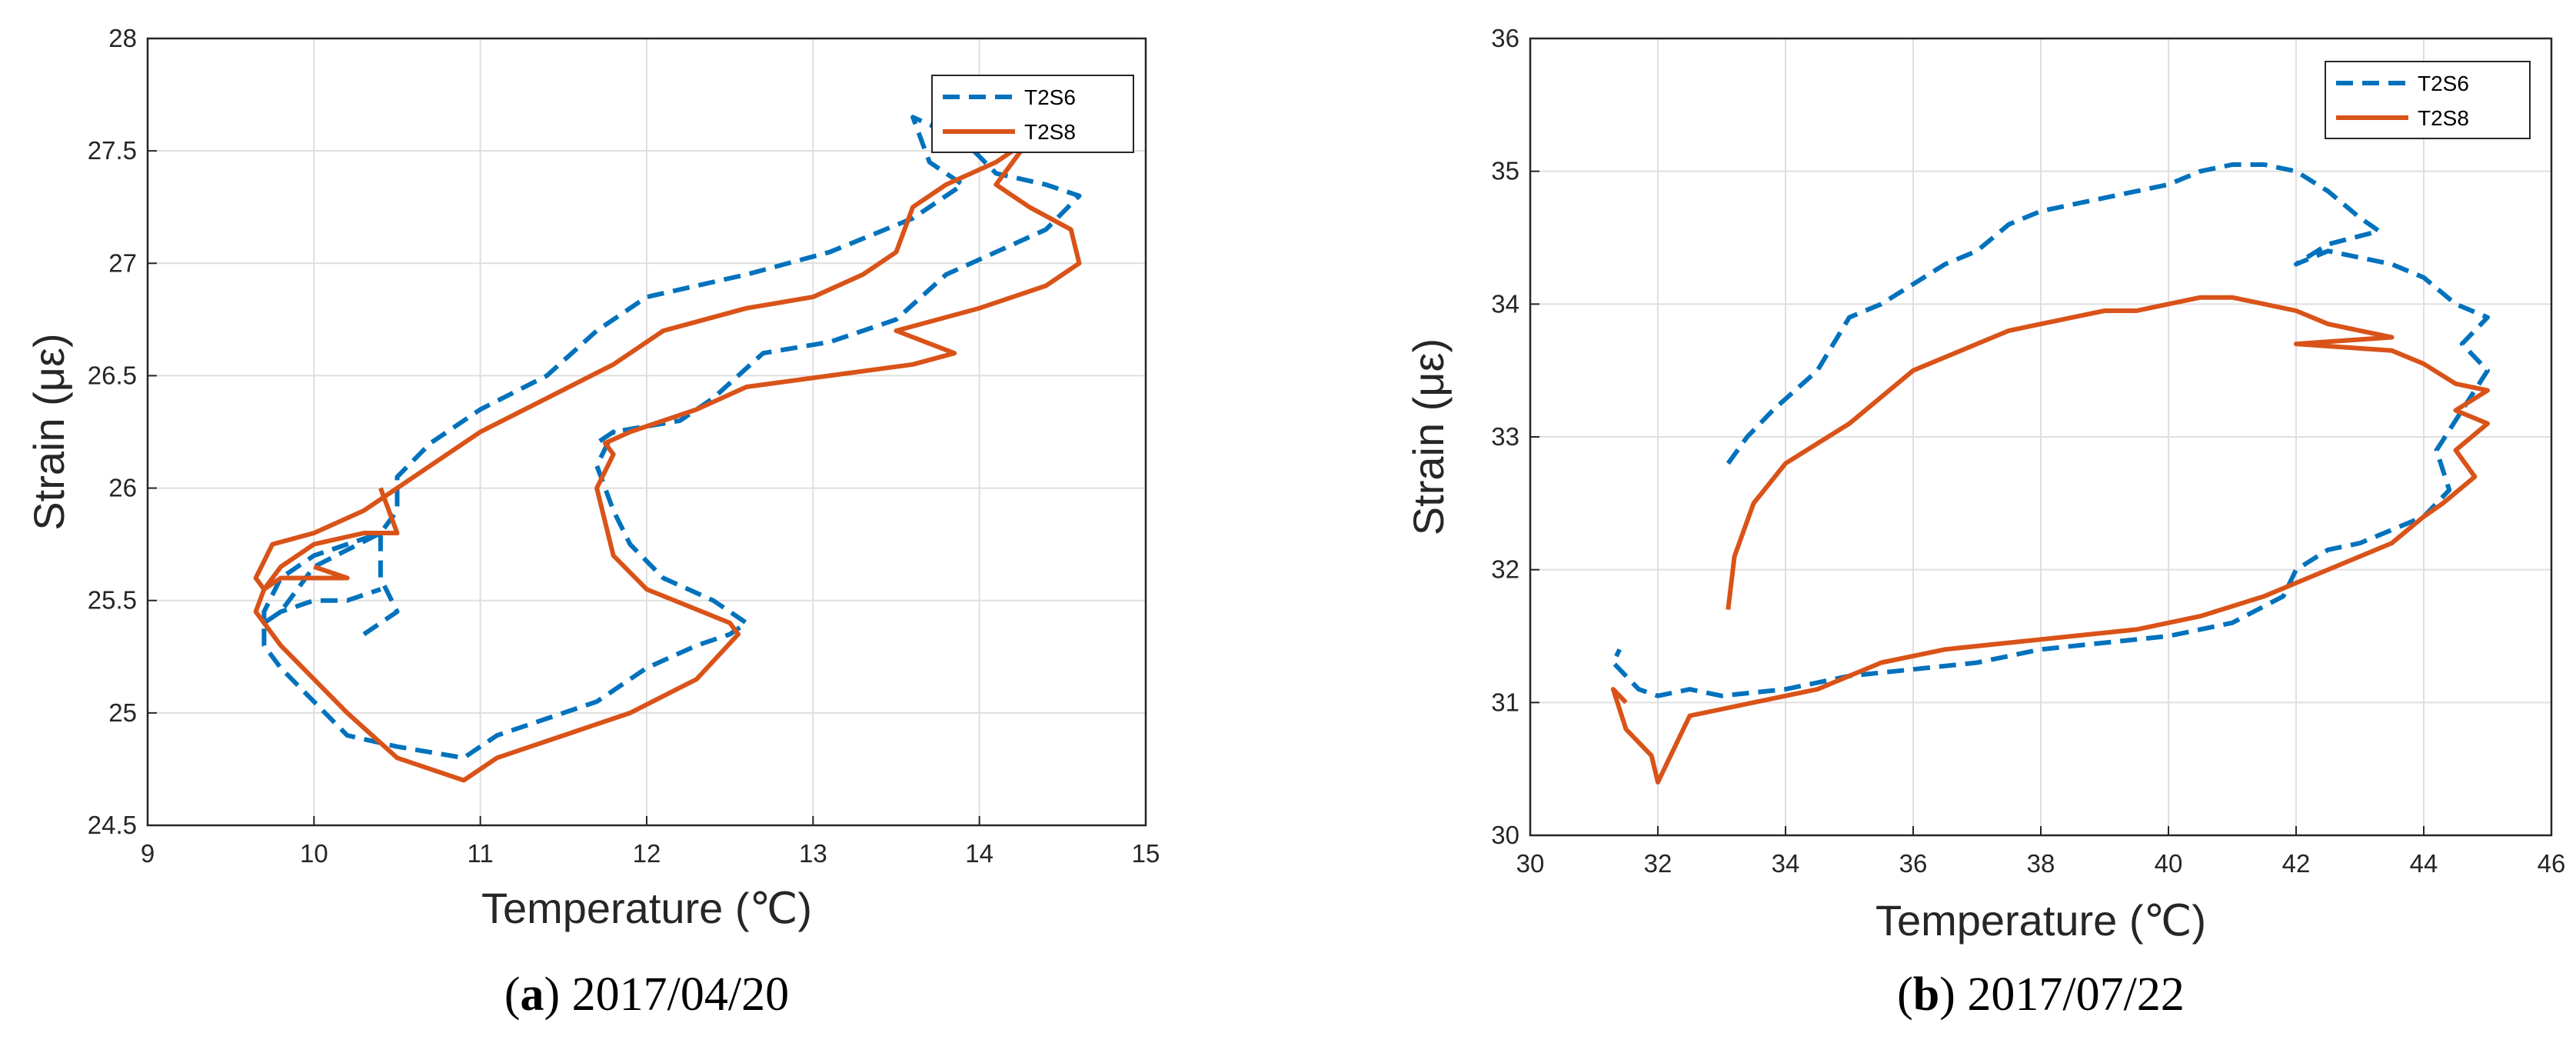 The image size is (2576, 1063). What do you see at coordinates (2075, 994) in the screenshot?
I see `caption-date: 2017/07/22` at bounding box center [2075, 994].